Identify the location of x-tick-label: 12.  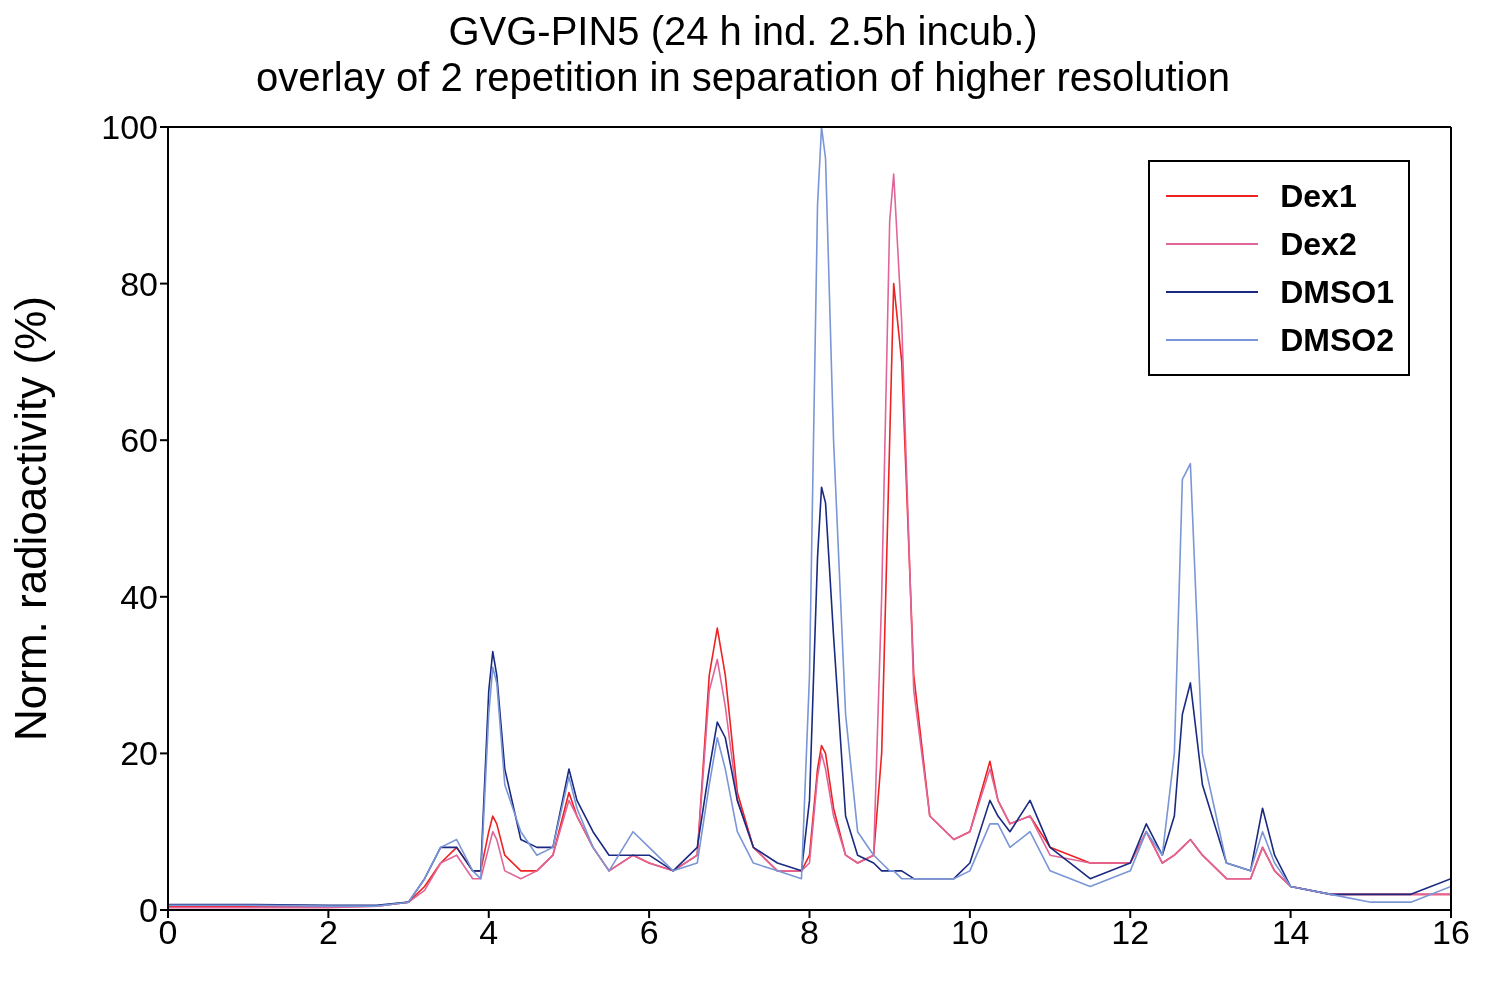
(1130, 932).